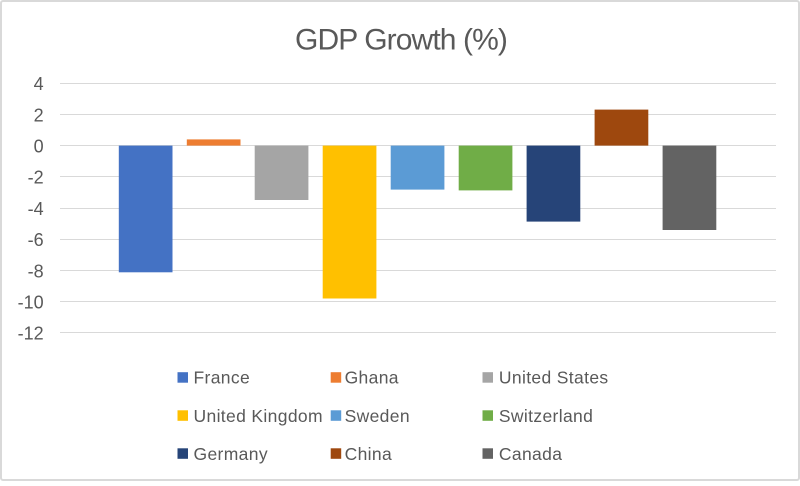  What do you see at coordinates (546, 416) in the screenshot?
I see `svg-text: Switzerland` at bounding box center [546, 416].